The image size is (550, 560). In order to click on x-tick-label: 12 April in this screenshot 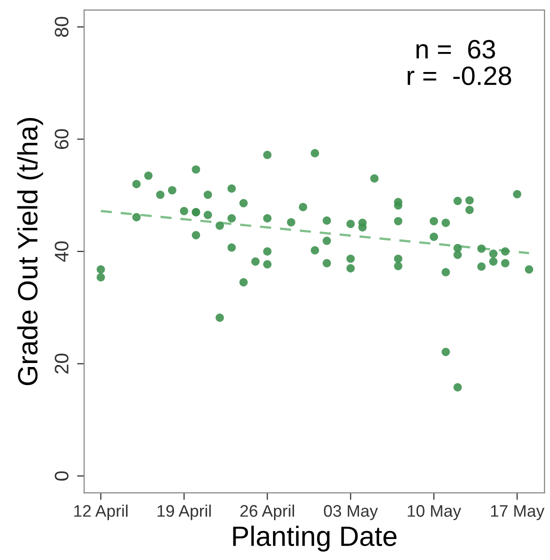, I will do `click(101, 512)`.